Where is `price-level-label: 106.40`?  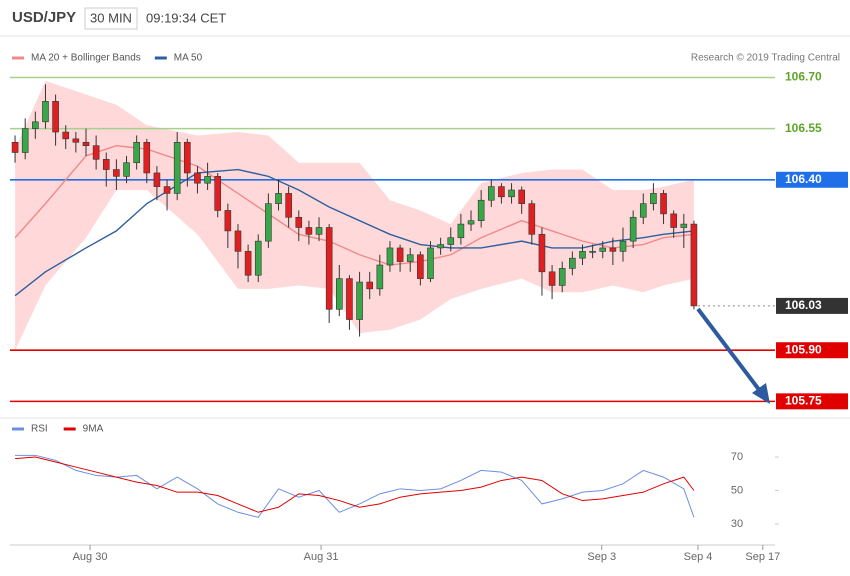
price-level-label: 106.40 is located at coordinates (803, 179).